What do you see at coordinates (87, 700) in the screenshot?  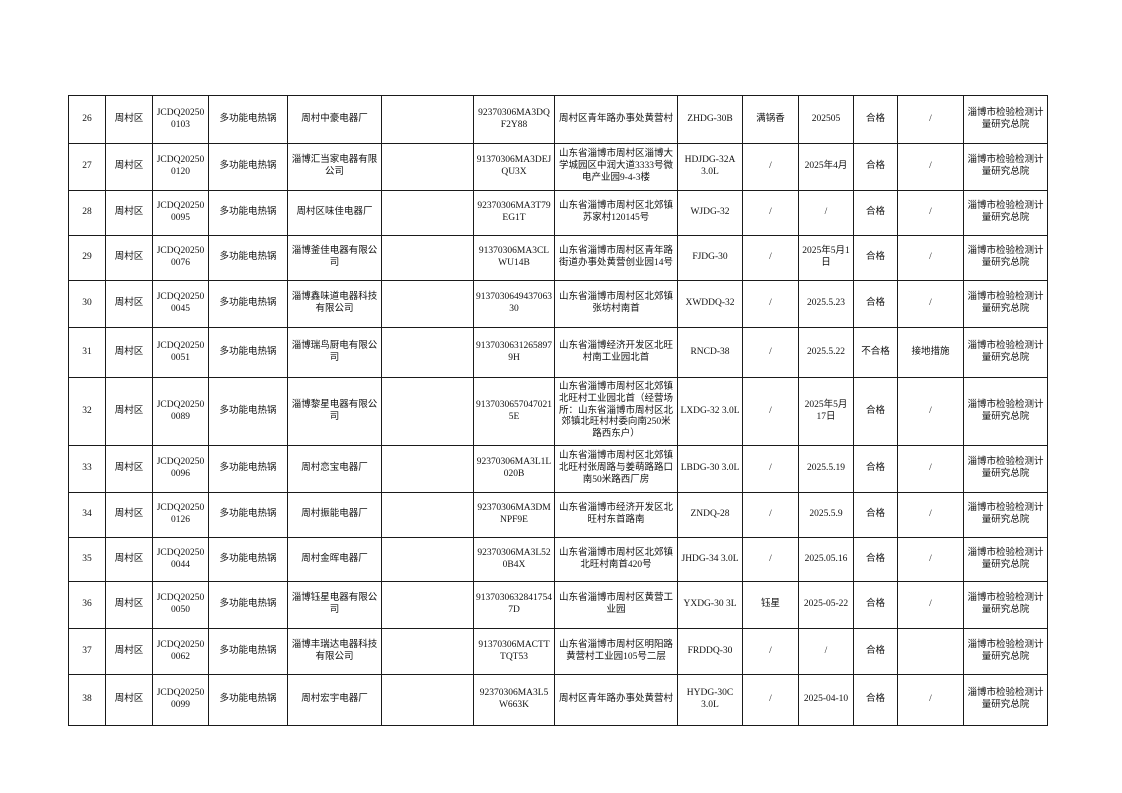 I see `seq-cell: 38` at bounding box center [87, 700].